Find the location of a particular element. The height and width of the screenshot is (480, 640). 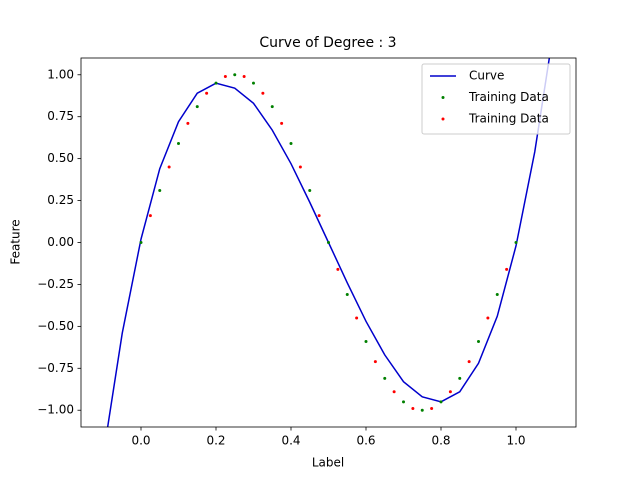

x-axis-label: Label is located at coordinates (328, 463).